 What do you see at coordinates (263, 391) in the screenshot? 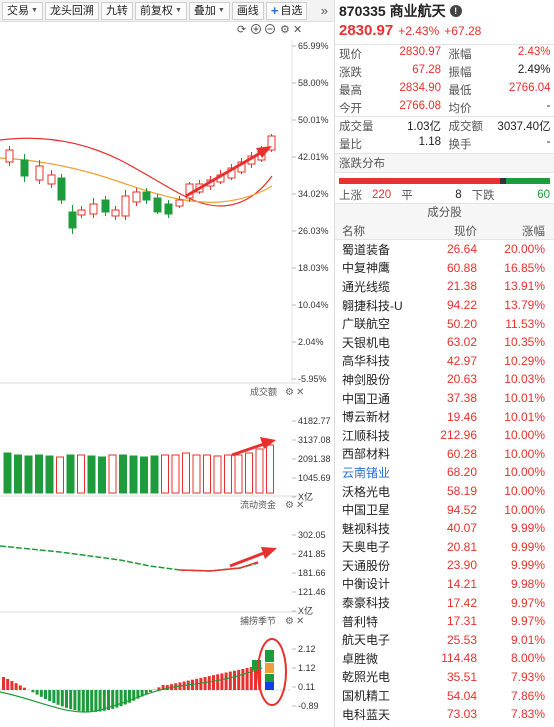
I see `volume-panel-title: 成交额` at bounding box center [263, 391].